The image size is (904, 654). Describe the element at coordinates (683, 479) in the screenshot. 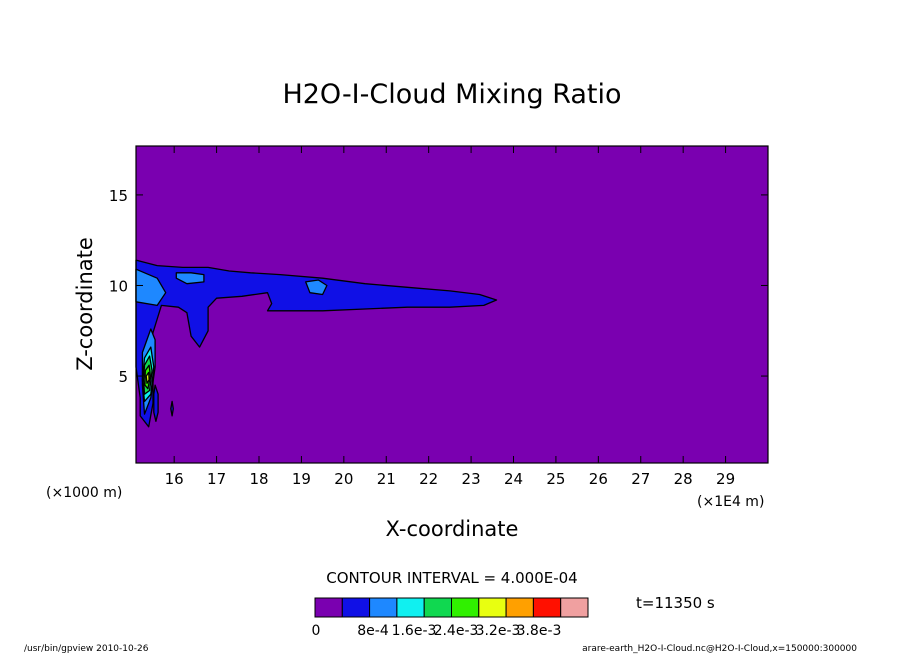

I see `x-tick-label: 28` at that location.